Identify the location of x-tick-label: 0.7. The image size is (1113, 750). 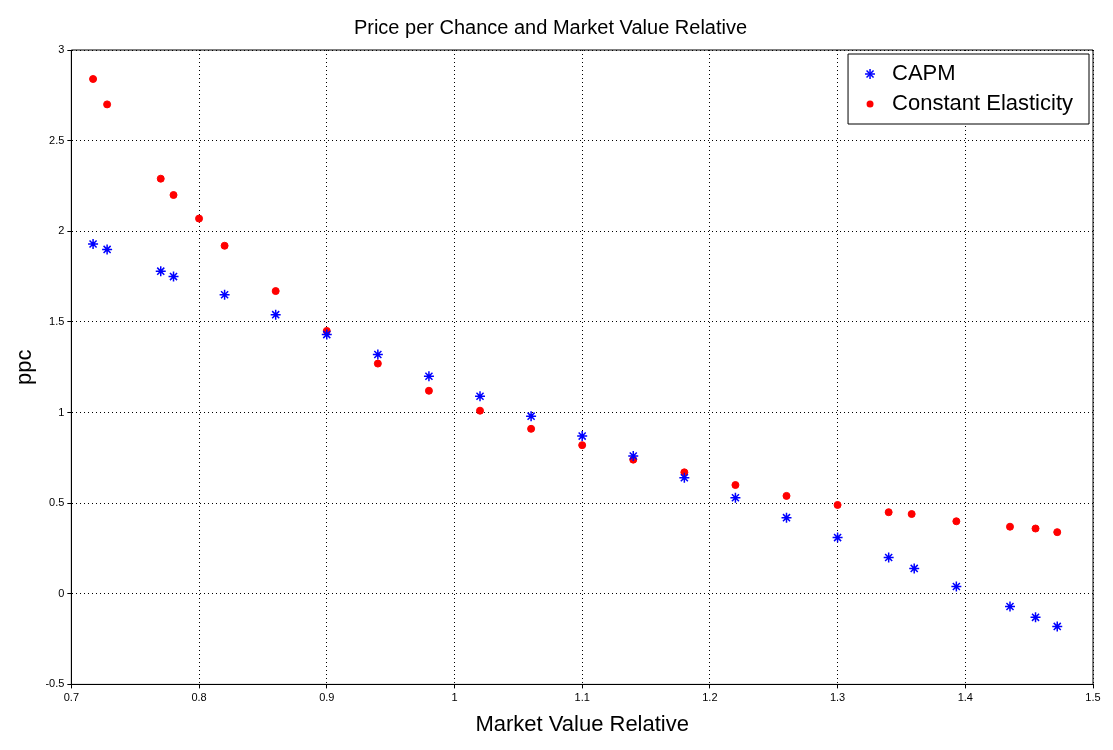
(71, 697).